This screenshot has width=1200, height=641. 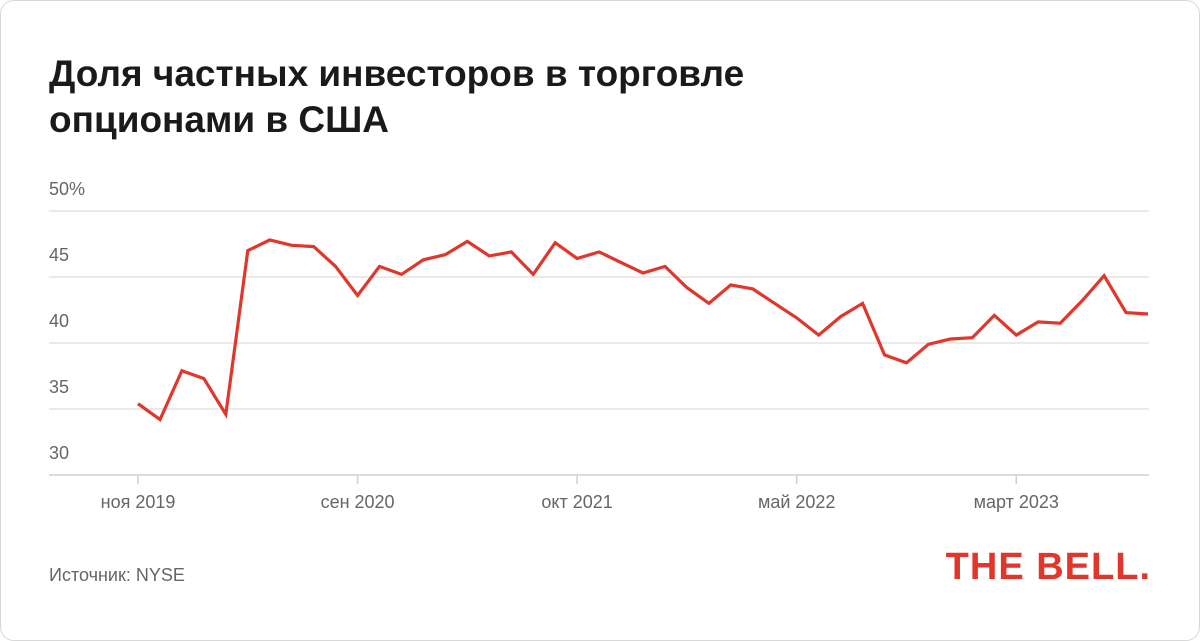 What do you see at coordinates (138, 502) in the screenshot?
I see `x-tick-label: ноя 2019` at bounding box center [138, 502].